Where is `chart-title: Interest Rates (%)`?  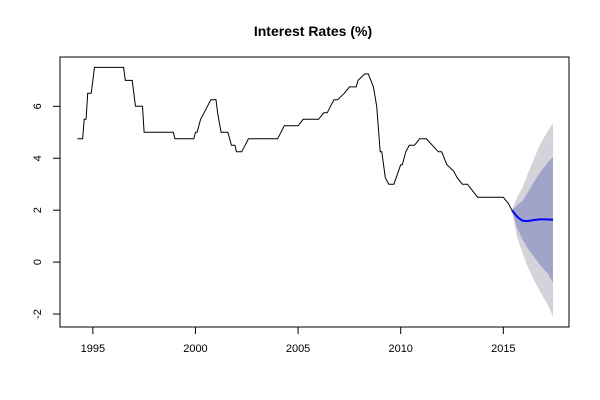
chart-title: Interest Rates (%) is located at coordinates (313, 31).